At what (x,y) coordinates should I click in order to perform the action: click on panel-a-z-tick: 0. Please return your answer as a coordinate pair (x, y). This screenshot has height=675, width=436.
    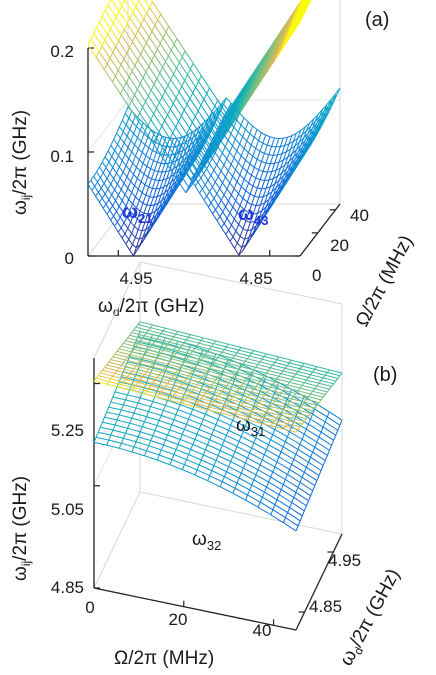
    Looking at the image, I should click on (69, 258).